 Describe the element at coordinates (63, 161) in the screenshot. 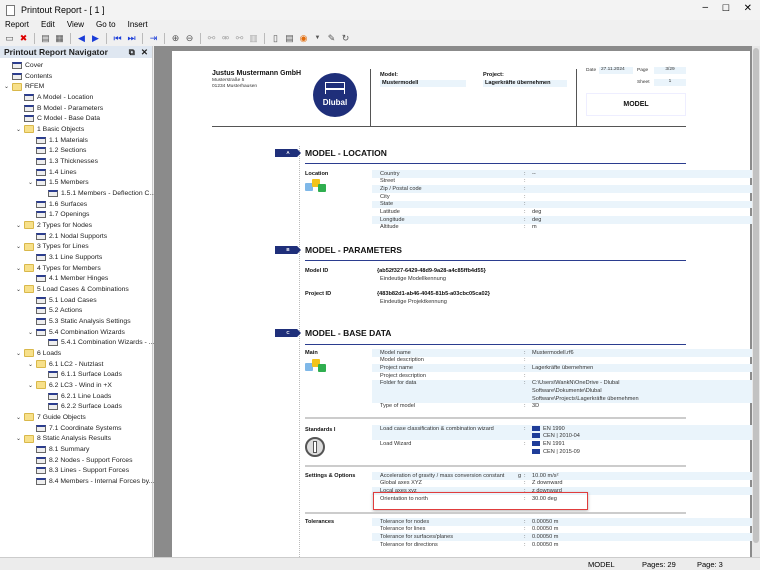

I see `tree-item: 1.3 Thicknesses` at that location.